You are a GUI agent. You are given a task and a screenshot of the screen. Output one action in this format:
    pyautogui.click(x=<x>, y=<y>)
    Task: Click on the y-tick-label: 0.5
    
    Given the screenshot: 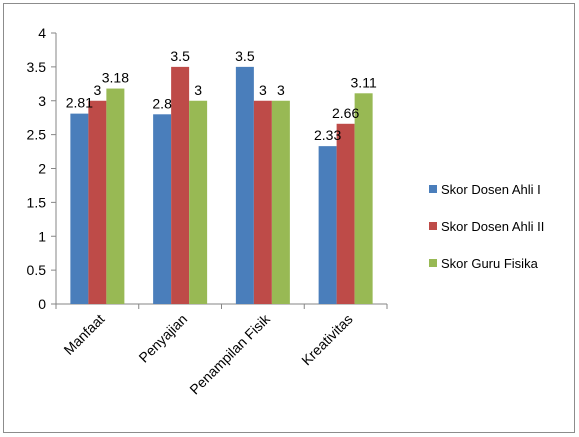 What is the action you would take?
    pyautogui.click(x=37, y=270)
    